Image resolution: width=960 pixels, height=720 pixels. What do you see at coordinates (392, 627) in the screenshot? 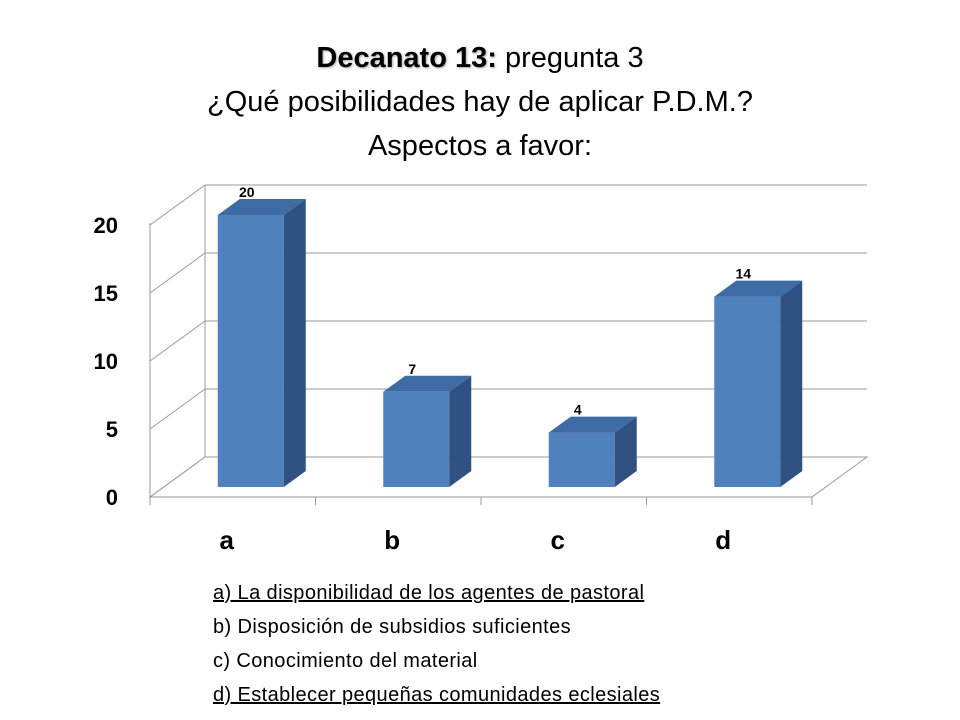
I see `legend-item-b: b) Disposición de subsidios suficientes` at bounding box center [392, 627].